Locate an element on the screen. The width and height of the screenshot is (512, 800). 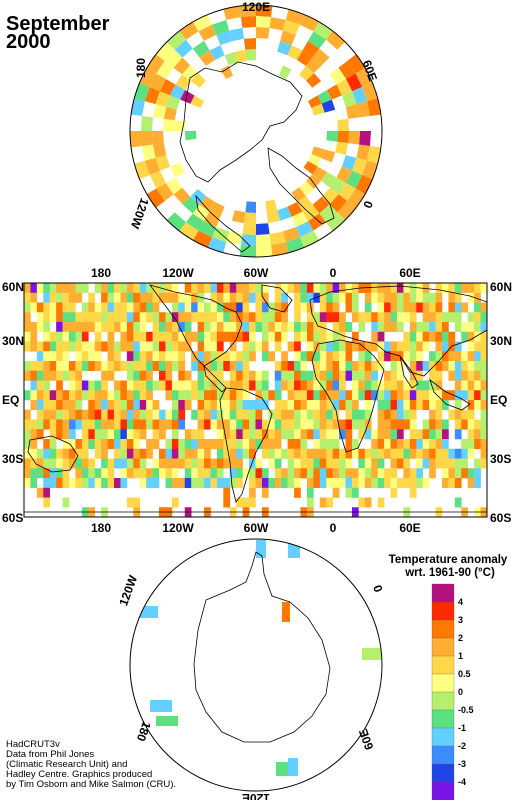
north-label-0: 0 is located at coordinates (369, 204).